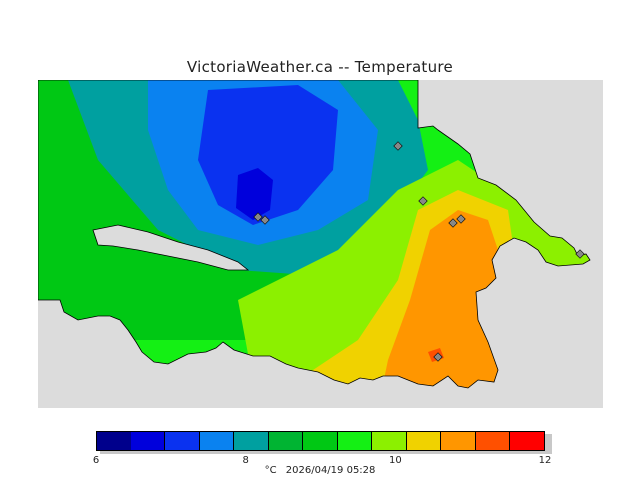 The image size is (640, 480). Describe the element at coordinates (270, 470) in the screenshot. I see `unit-label: °C` at that location.